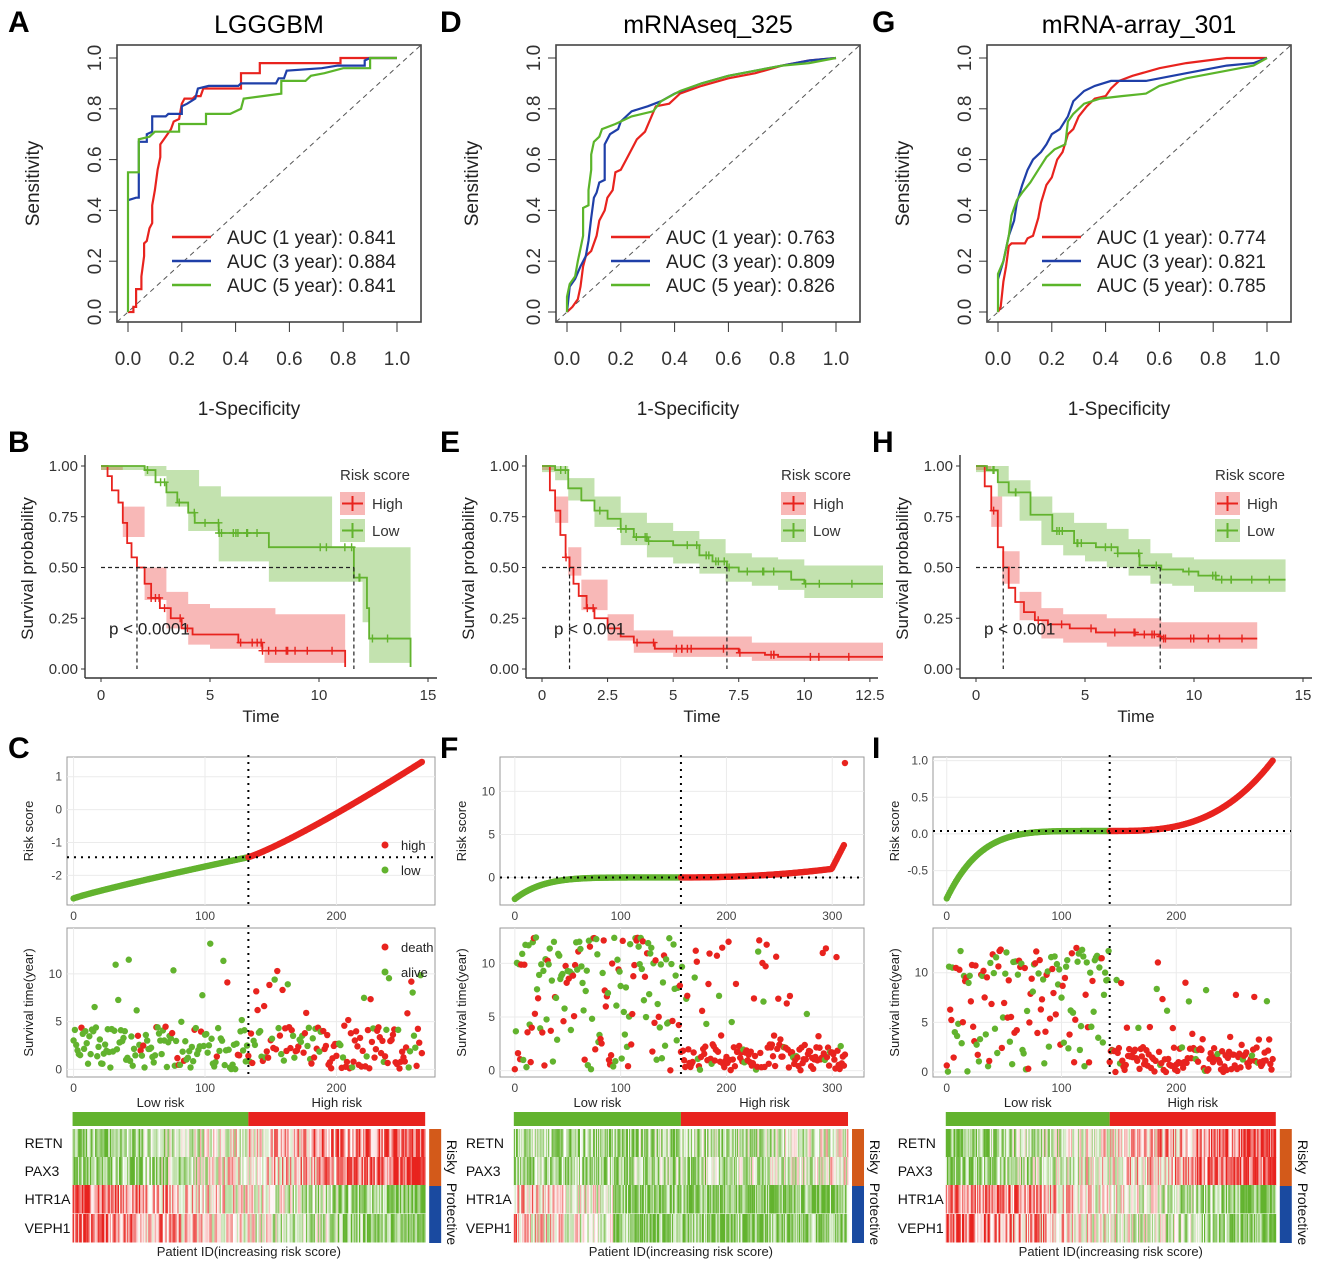 This screenshot has width=1325, height=1271. Describe the element at coordinates (816, 475) in the screenshot. I see `legend-title: Risk score` at that location.